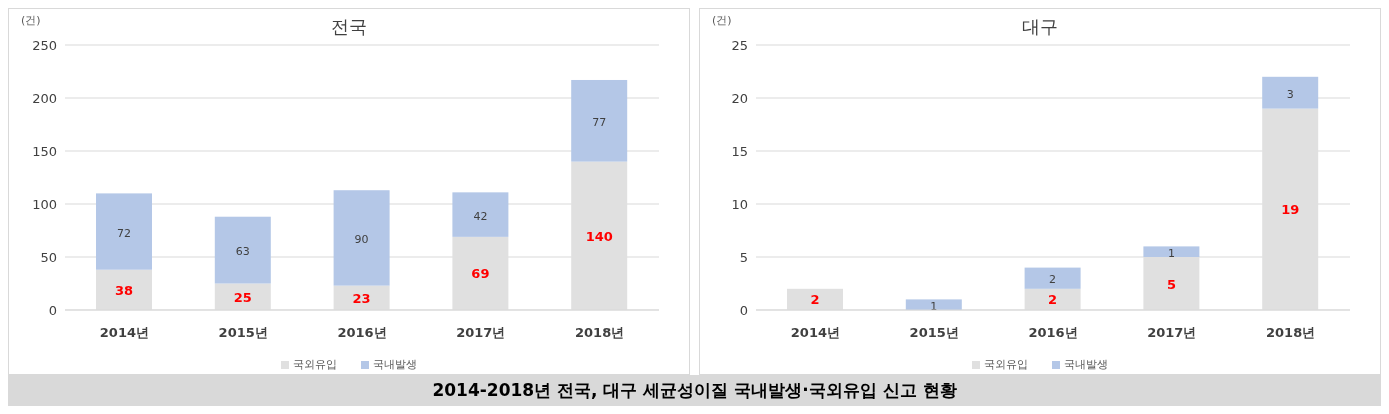 The width and height of the screenshot is (1389, 414). Describe the element at coordinates (480, 274) in the screenshot. I see `data-label: 69` at that location.